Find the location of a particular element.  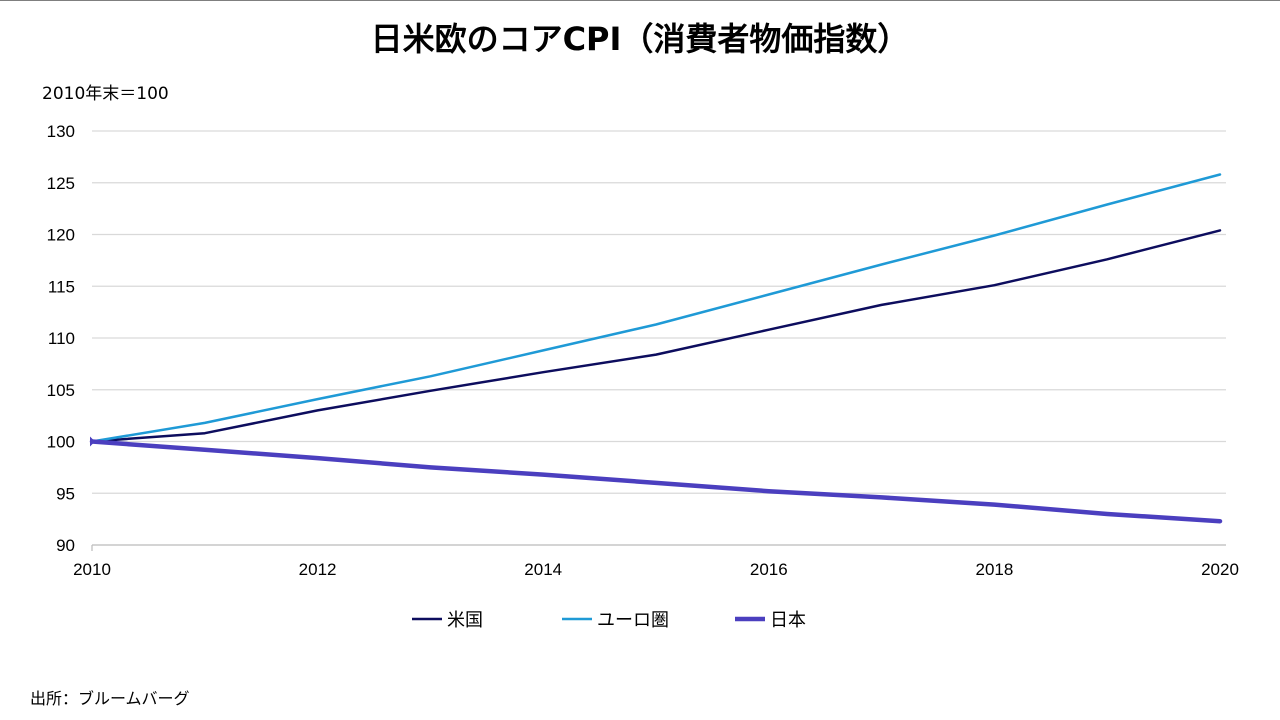

unit-label: 2010年末＝100 is located at coordinates (105, 94).